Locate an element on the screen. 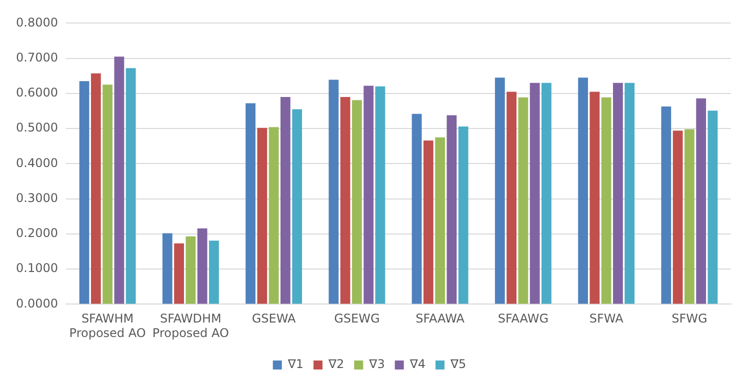 The image size is (749, 389). x-tick-label: SFAWHM Proposed AO is located at coordinates (107, 326).